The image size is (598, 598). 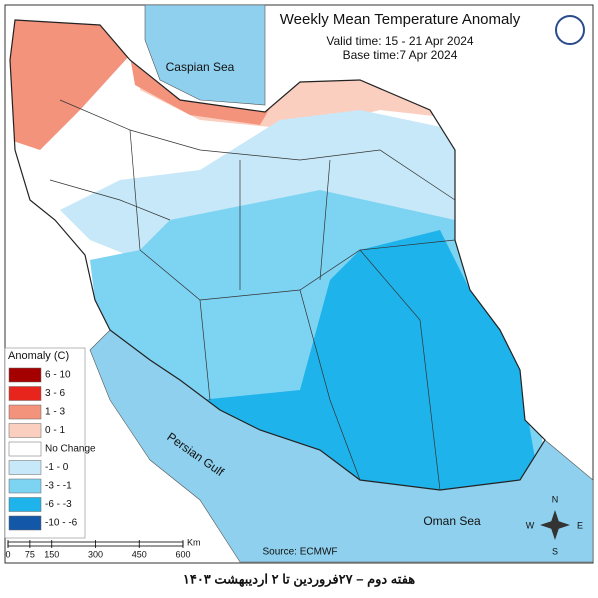 I want to click on legend-label: No Change, so click(x=70, y=449).